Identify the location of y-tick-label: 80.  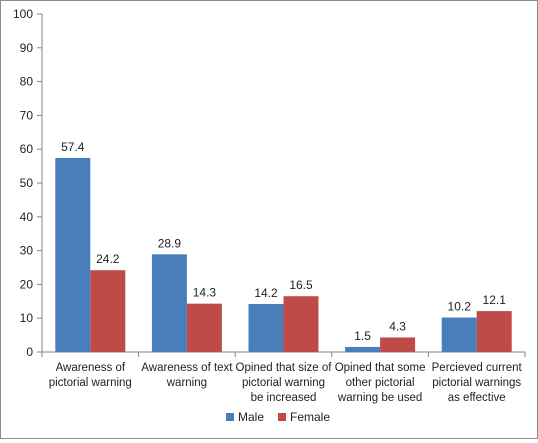
(27, 82).